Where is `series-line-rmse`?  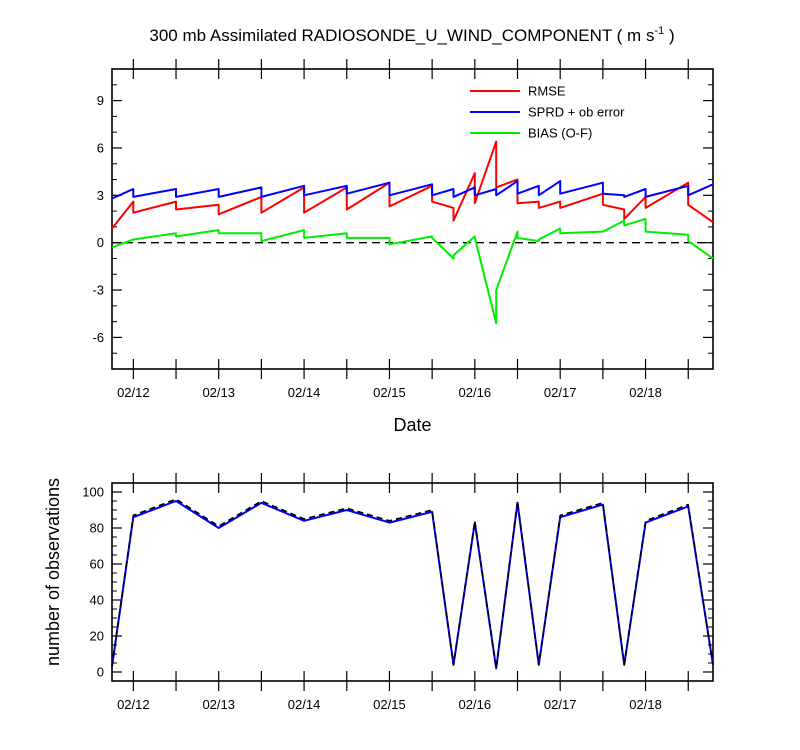 series-line-rmse is located at coordinates (412, 185).